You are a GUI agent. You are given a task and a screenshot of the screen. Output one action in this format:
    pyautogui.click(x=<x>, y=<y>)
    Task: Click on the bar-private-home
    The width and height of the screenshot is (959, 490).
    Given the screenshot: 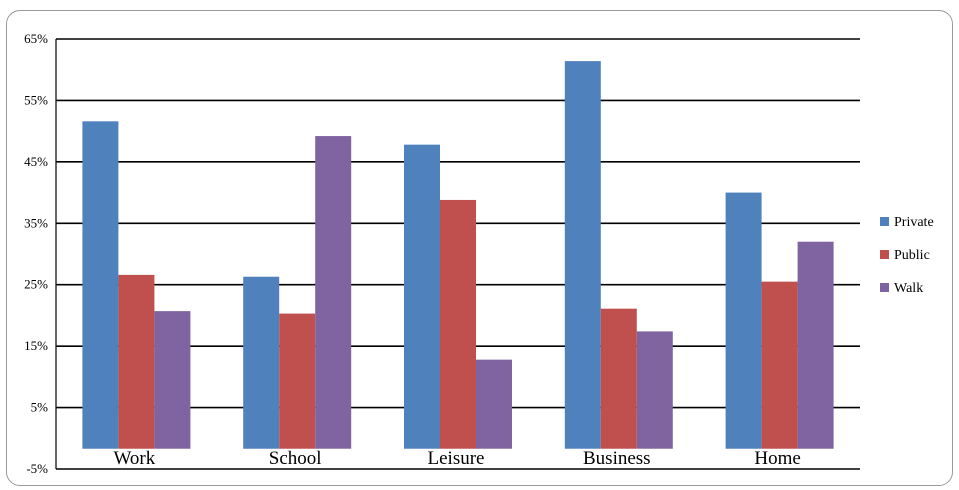 What is the action you would take?
    pyautogui.click(x=743, y=320)
    